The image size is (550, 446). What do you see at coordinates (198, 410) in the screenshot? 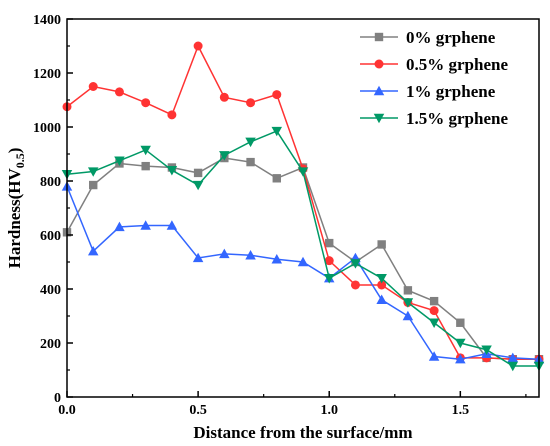
I see `x-tick-label-1: 0.5` at bounding box center [198, 410].